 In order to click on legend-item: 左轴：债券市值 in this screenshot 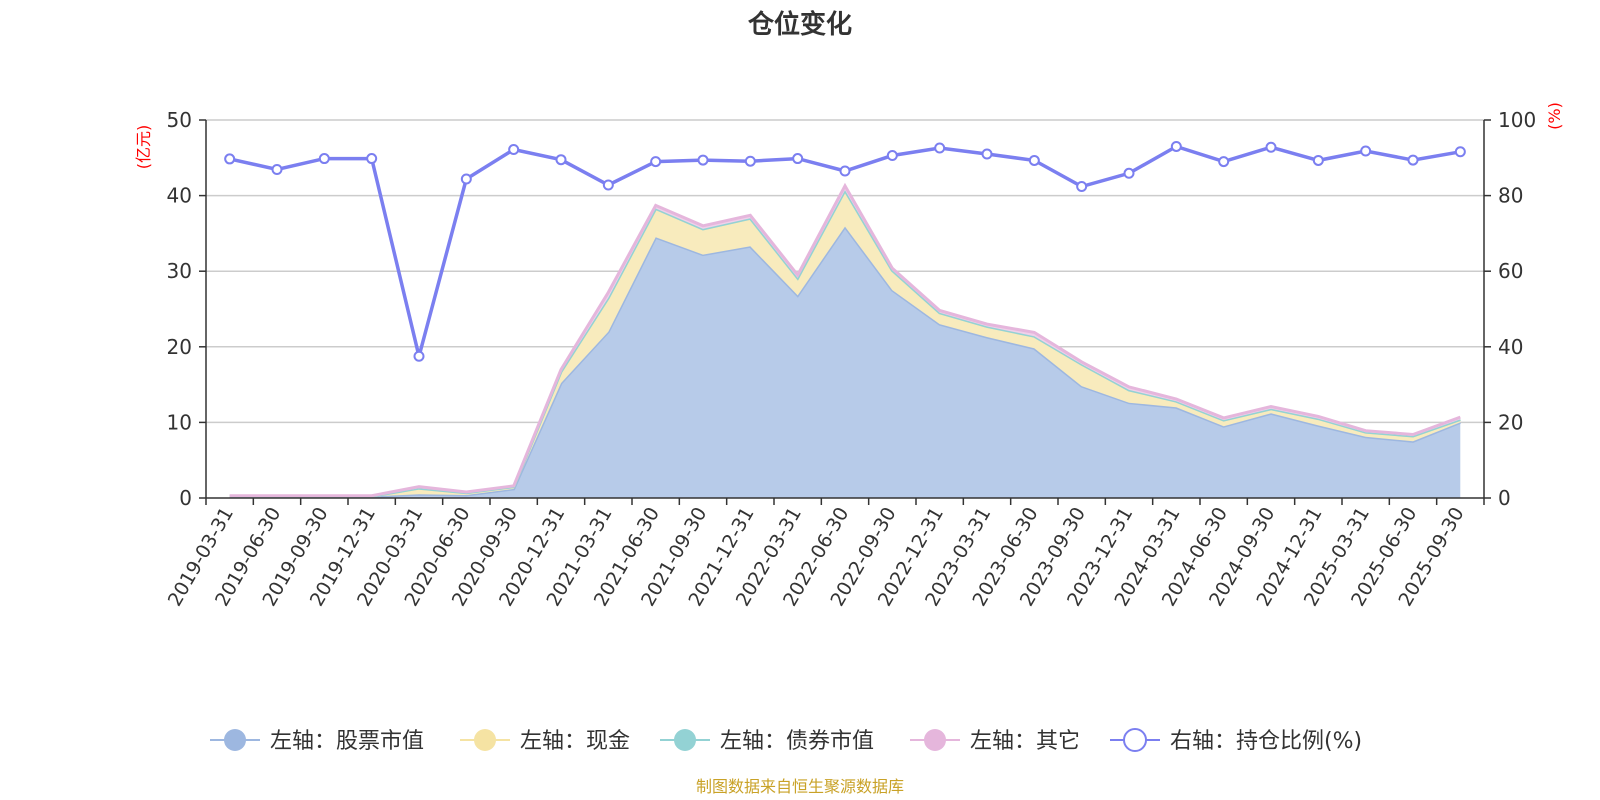, I will do `click(767, 741)`.